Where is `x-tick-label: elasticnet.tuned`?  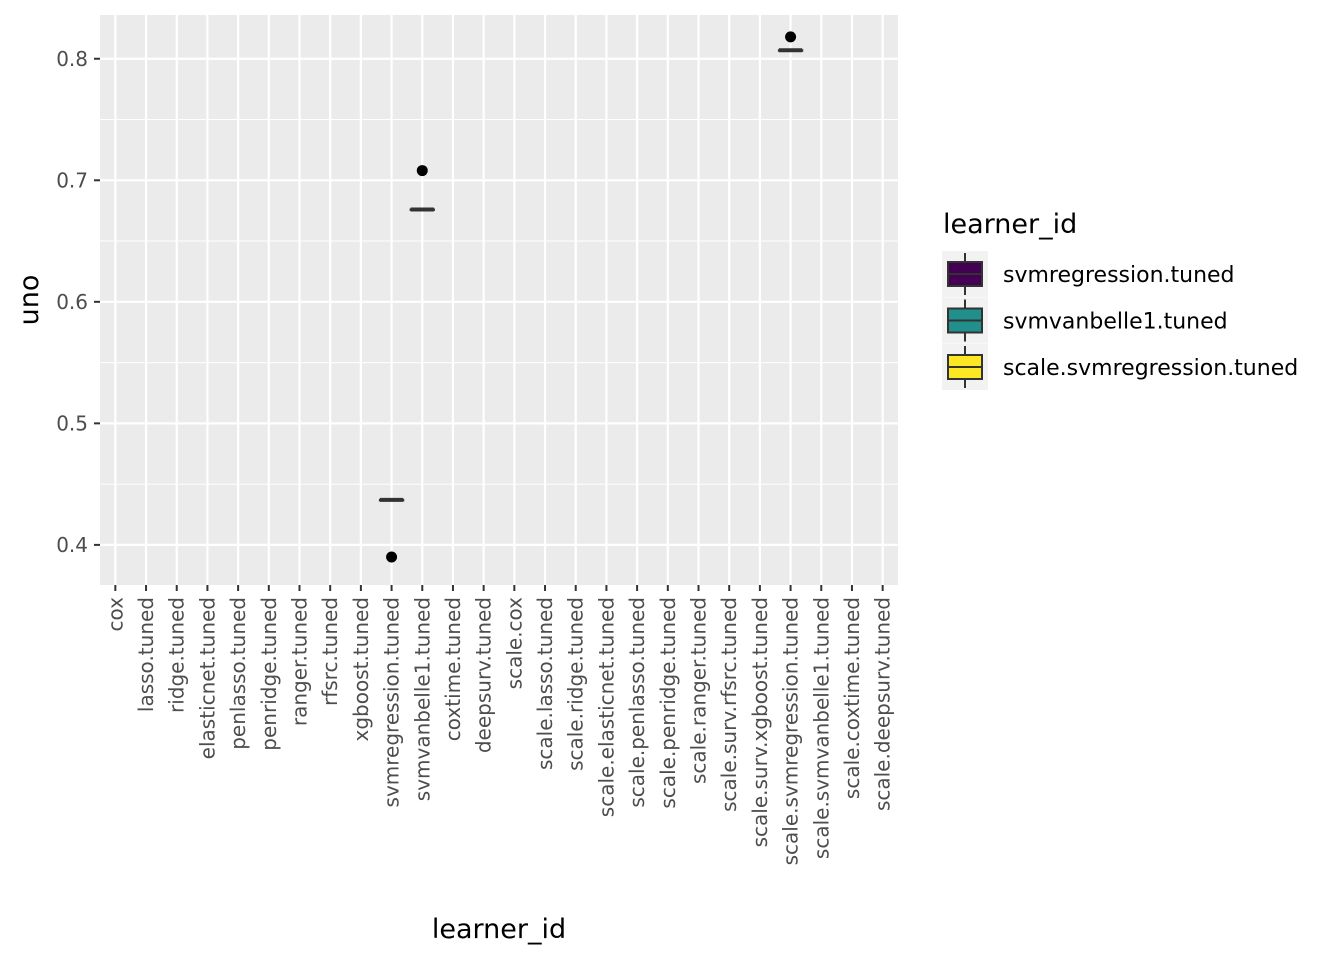
x-tick-label: elasticnet.tuned is located at coordinates (207, 678).